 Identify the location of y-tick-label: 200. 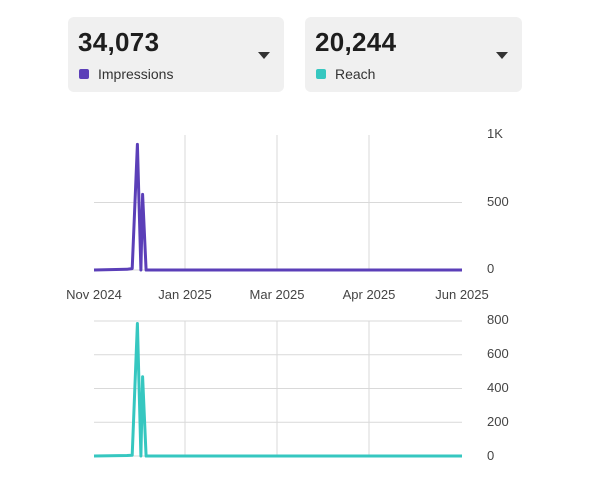
(498, 421).